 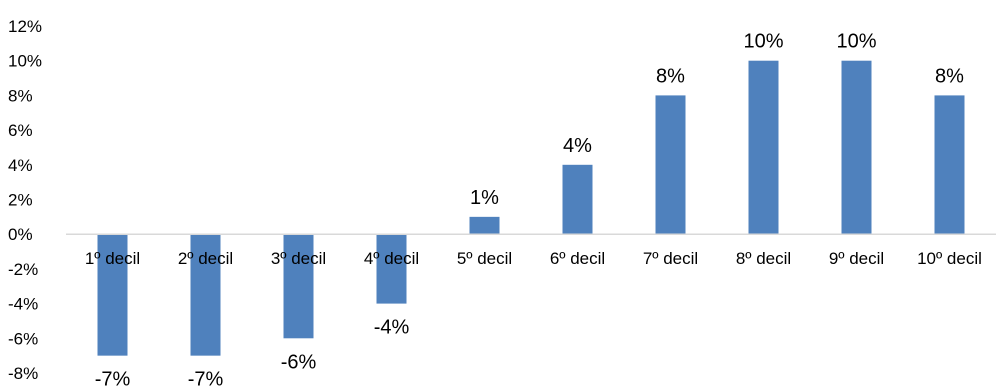 What do you see at coordinates (763, 258) in the screenshot?
I see `x-category-label: 8º decil` at bounding box center [763, 258].